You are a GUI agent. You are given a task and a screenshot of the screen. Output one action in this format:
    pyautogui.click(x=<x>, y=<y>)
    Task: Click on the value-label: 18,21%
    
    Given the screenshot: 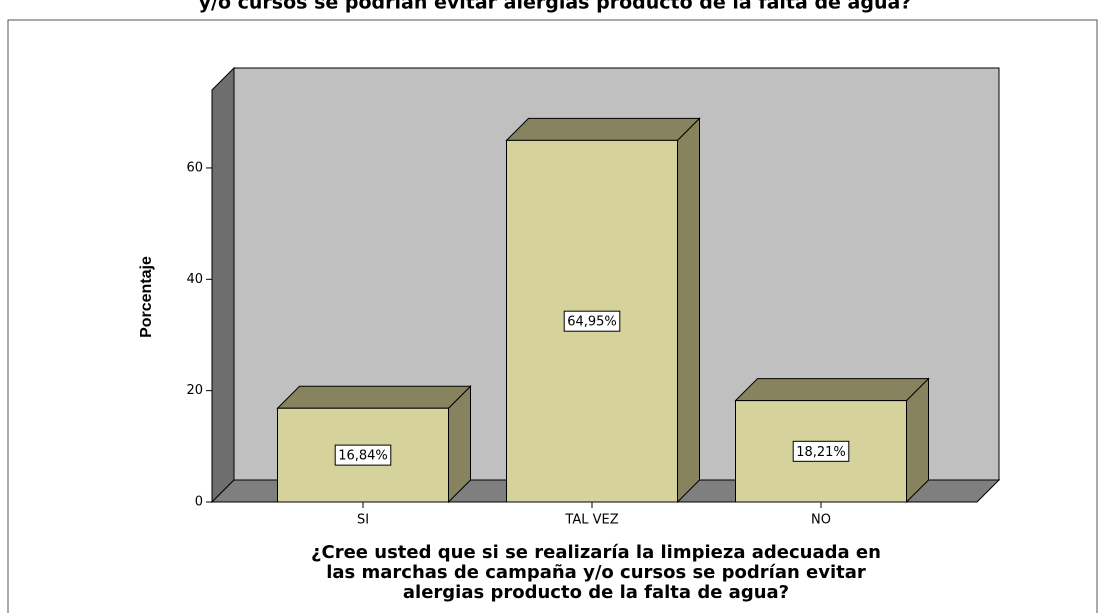 What is the action you would take?
    pyautogui.click(x=821, y=452)
    